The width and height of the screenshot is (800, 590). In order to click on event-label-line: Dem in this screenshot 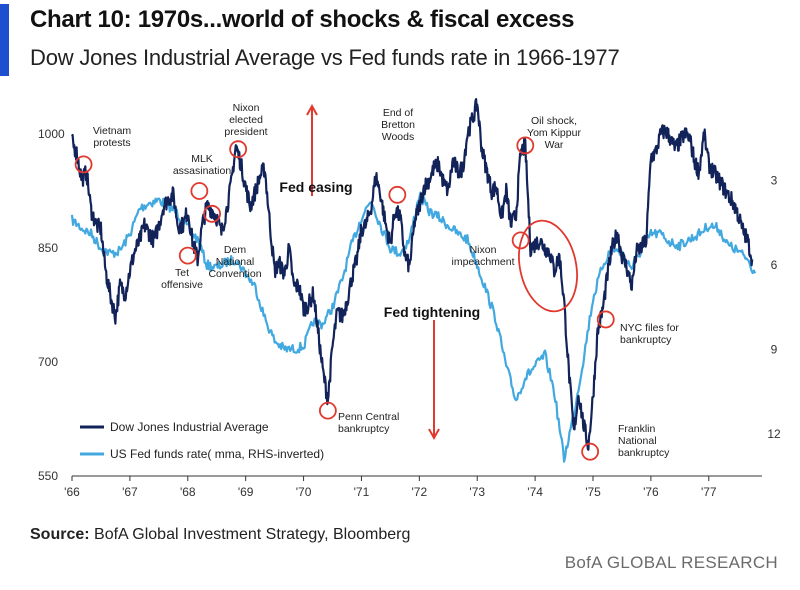, I will do `click(235, 250)`.